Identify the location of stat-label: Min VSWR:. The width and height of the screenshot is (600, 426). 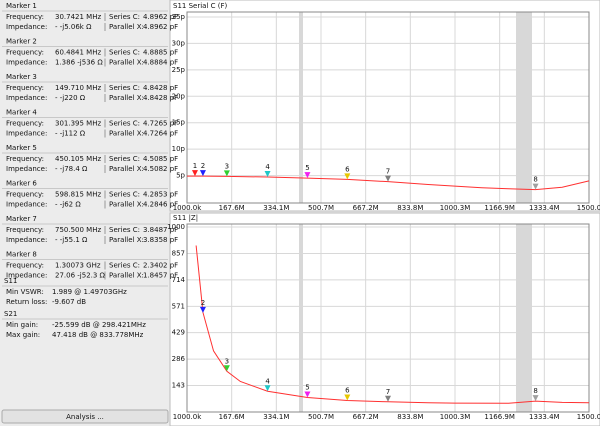
(25, 292).